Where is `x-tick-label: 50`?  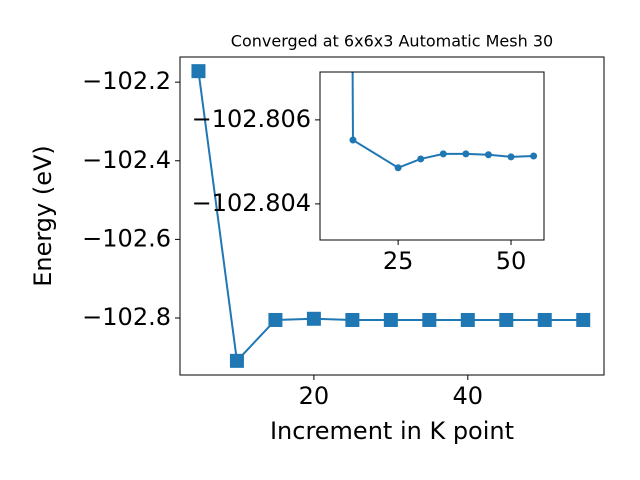
x-tick-label: 50 is located at coordinates (511, 261).